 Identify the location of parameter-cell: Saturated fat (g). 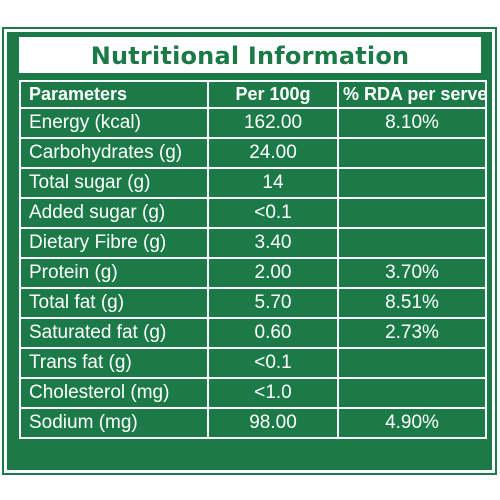
(114, 333).